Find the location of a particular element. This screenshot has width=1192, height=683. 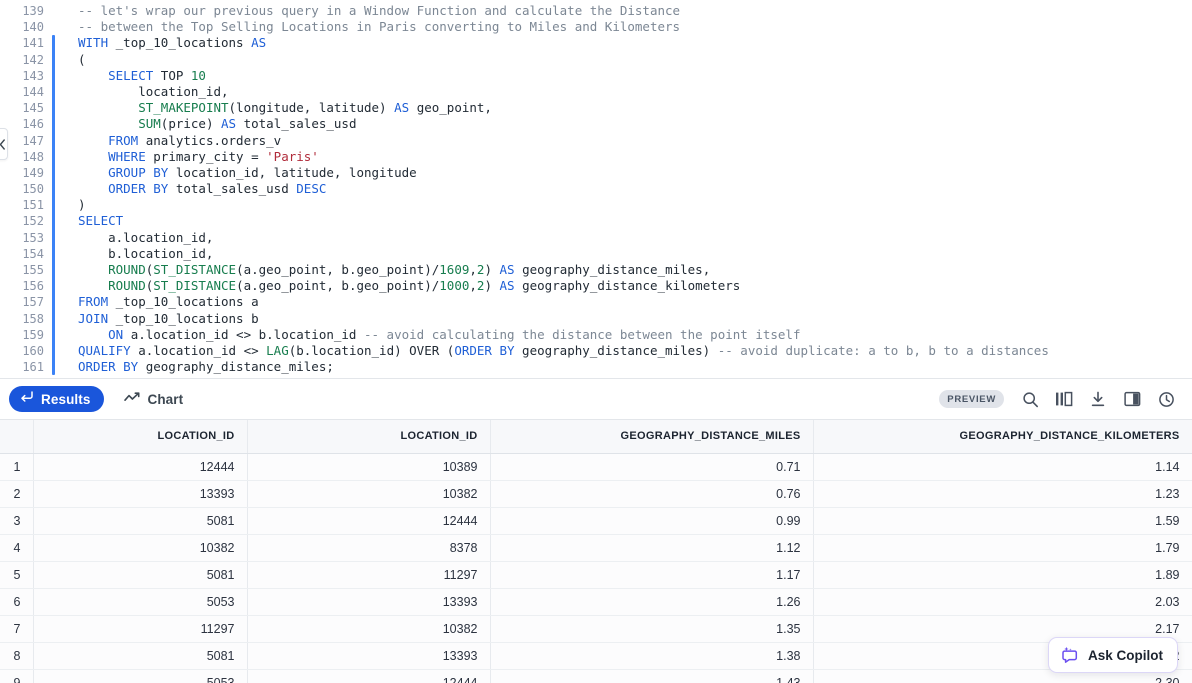

table-cell: 0.71 is located at coordinates (652, 467).